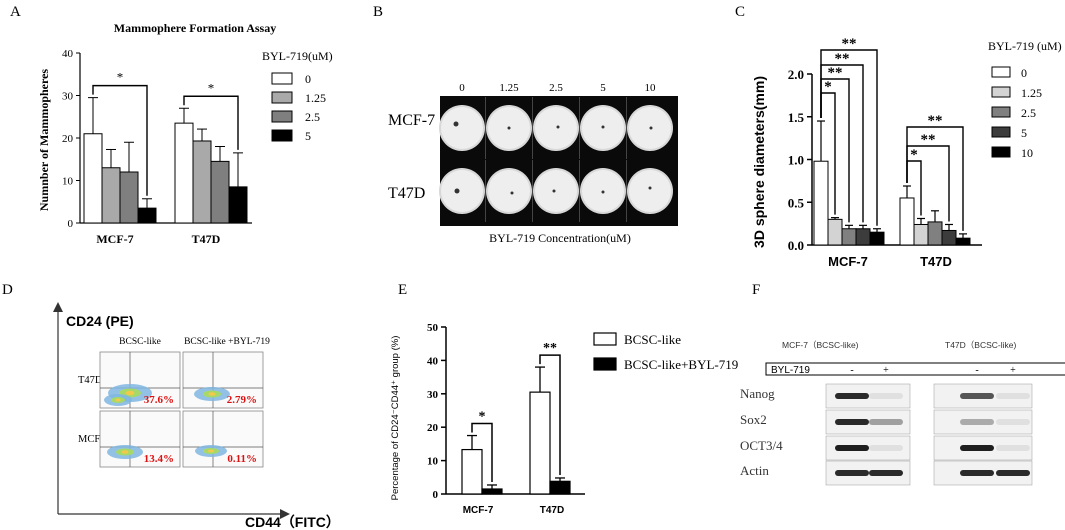  What do you see at coordinates (1028, 113) in the screenshot?
I see `chart-c-legend-label: 2.5` at bounding box center [1028, 113].